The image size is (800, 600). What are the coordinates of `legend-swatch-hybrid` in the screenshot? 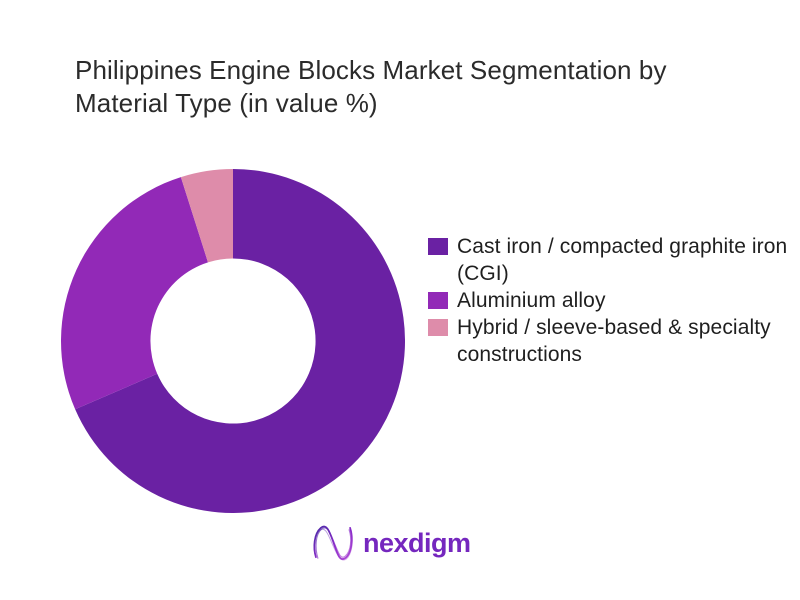 It's located at (438, 327).